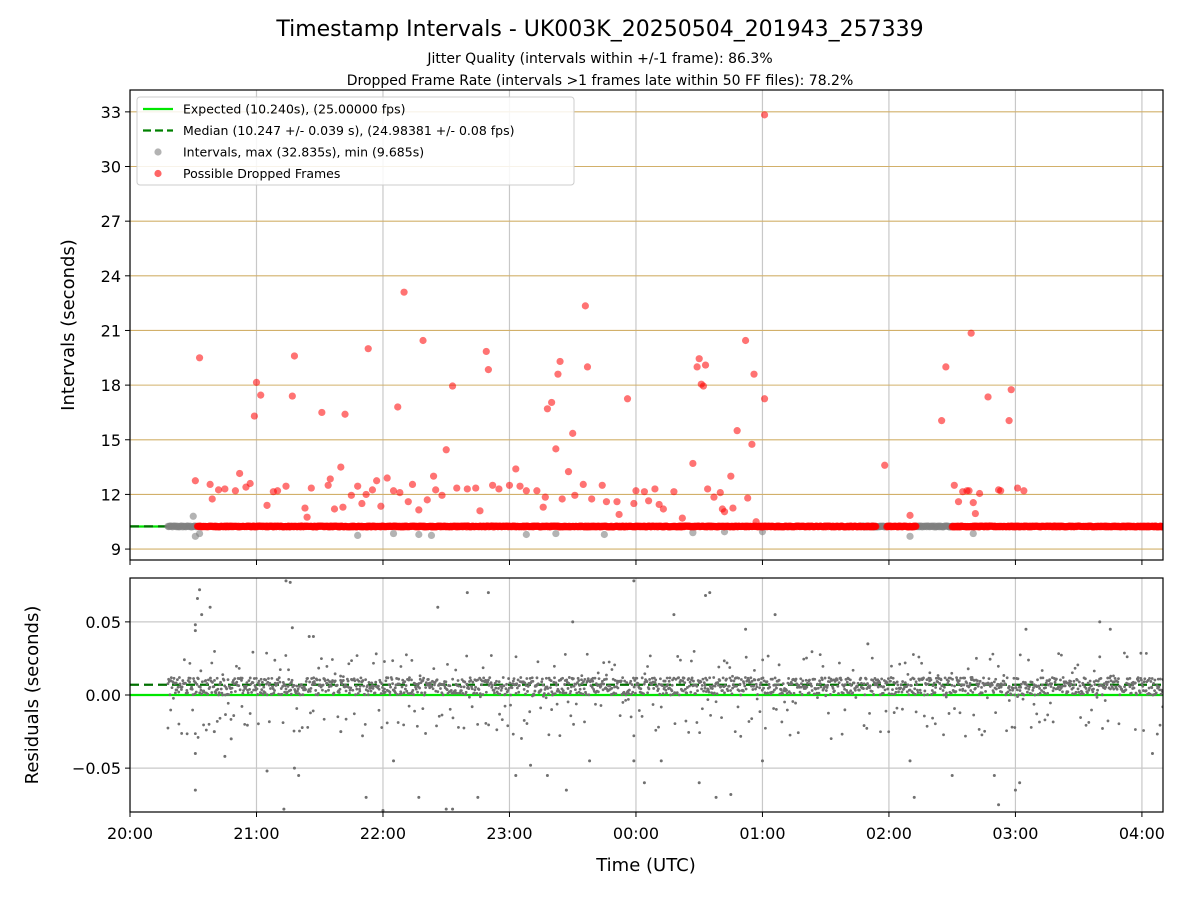 The image size is (1200, 900). Describe the element at coordinates (973, 533) in the screenshot. I see `interval-point` at that location.